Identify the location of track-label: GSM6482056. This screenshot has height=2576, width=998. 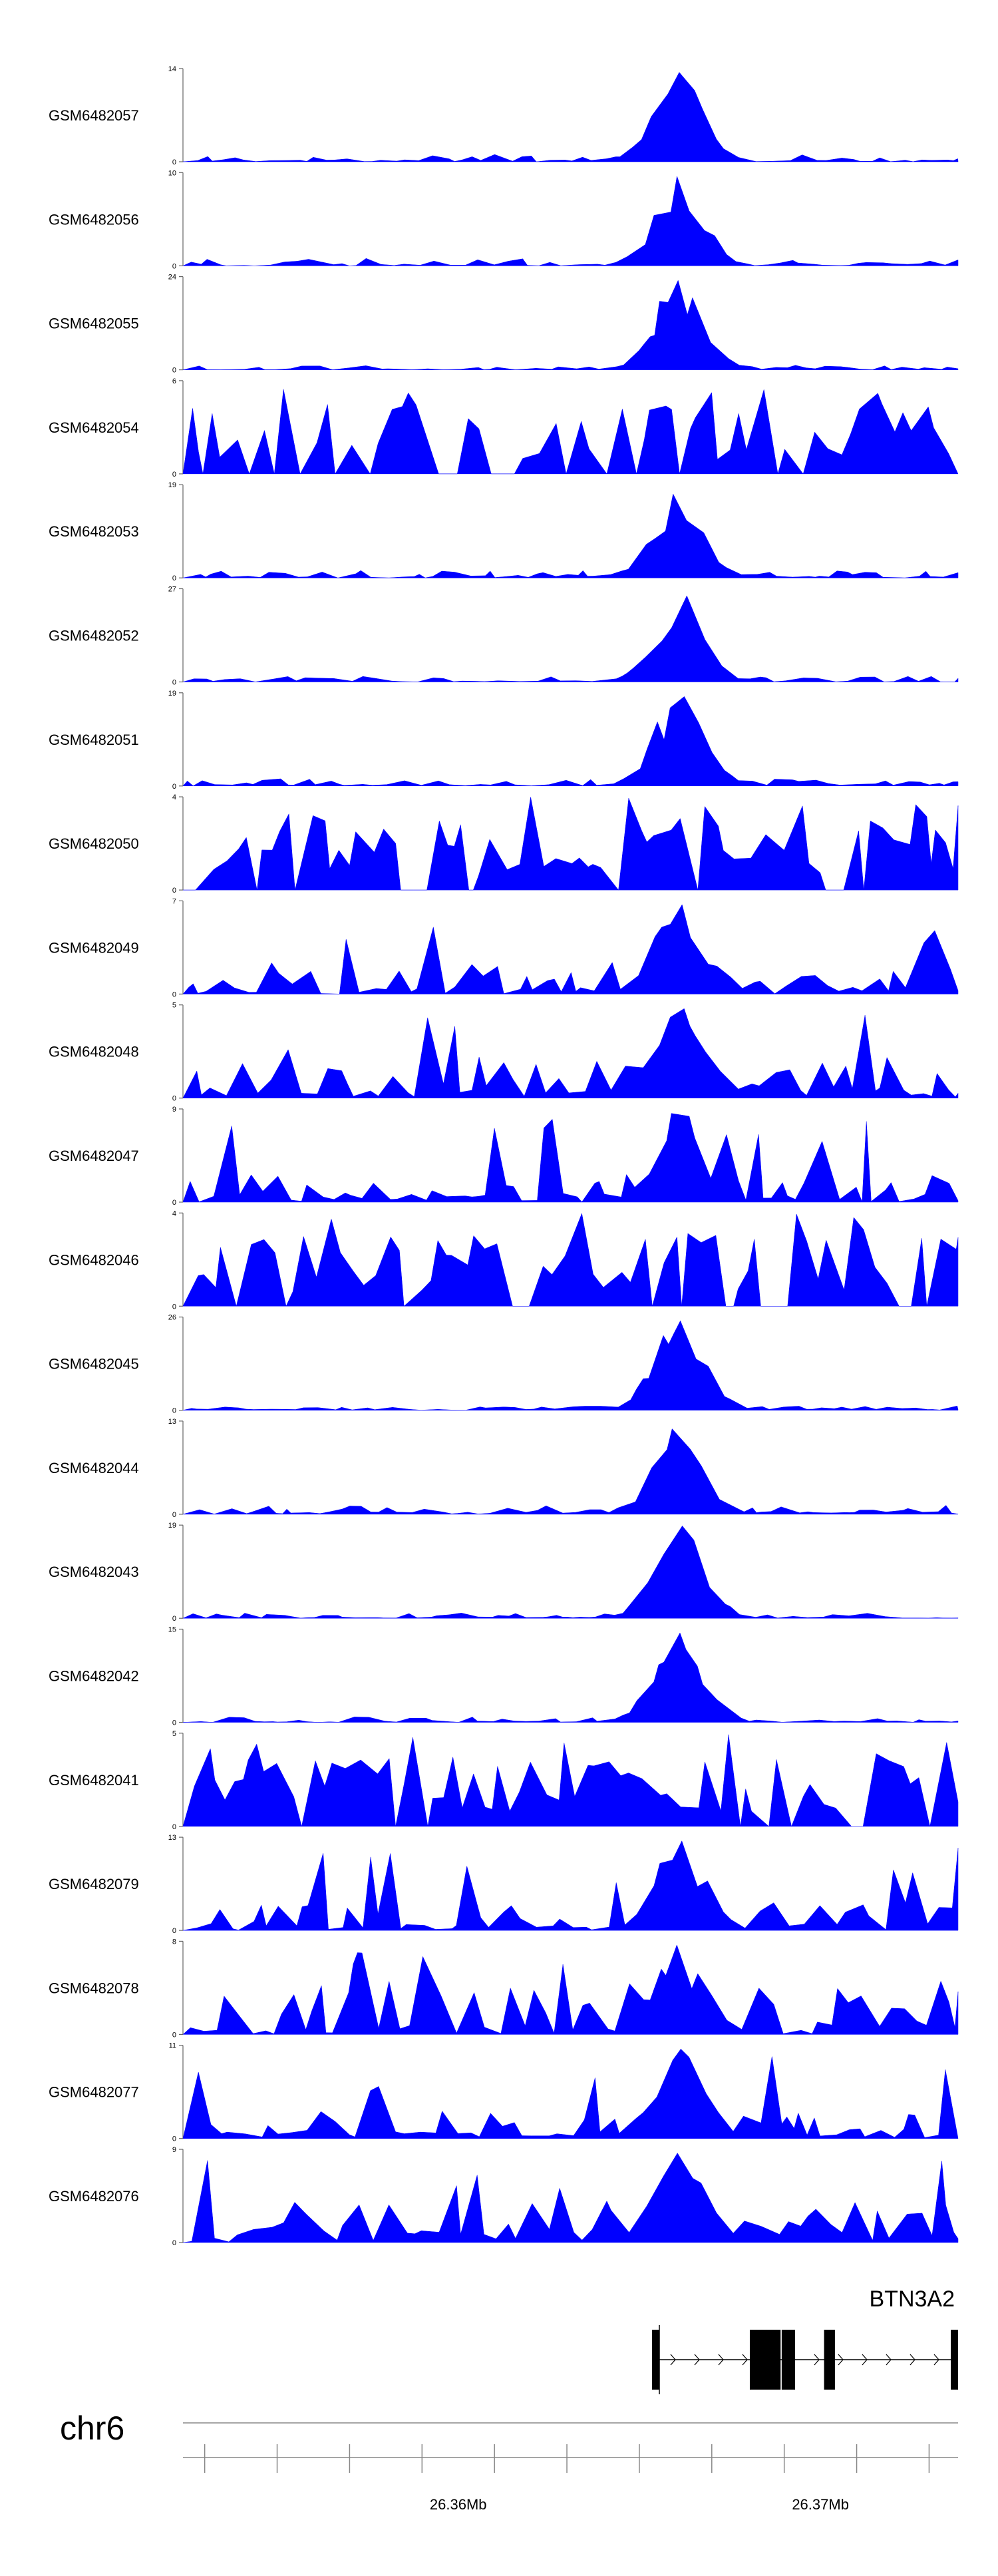
(94, 219).